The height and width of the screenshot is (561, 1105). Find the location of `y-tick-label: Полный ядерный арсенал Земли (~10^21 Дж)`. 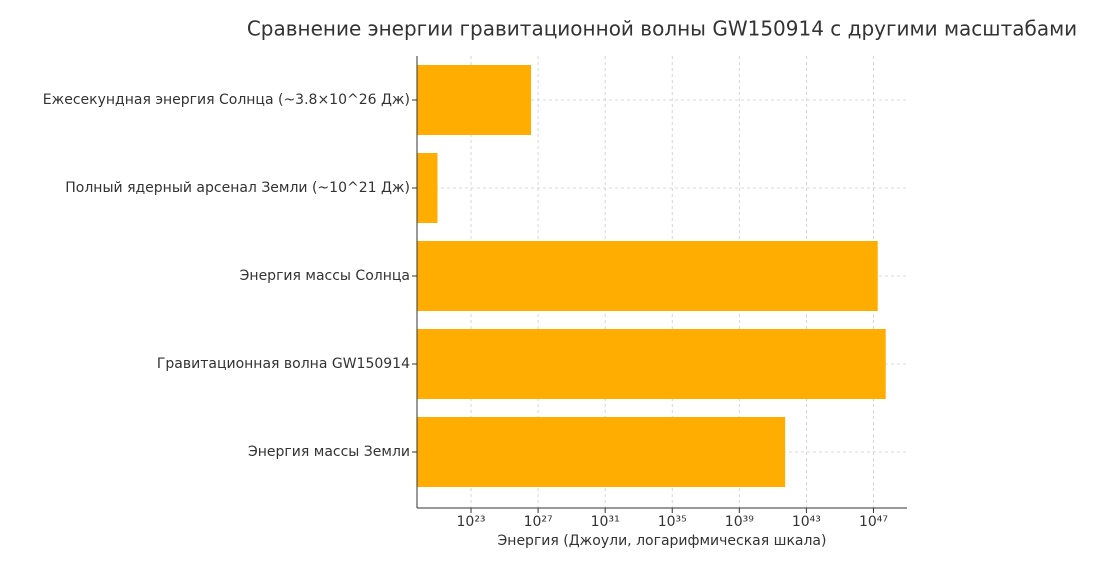

y-tick-label: Полный ядерный арсенал Земли (~10^21 Дж) is located at coordinates (237, 188).